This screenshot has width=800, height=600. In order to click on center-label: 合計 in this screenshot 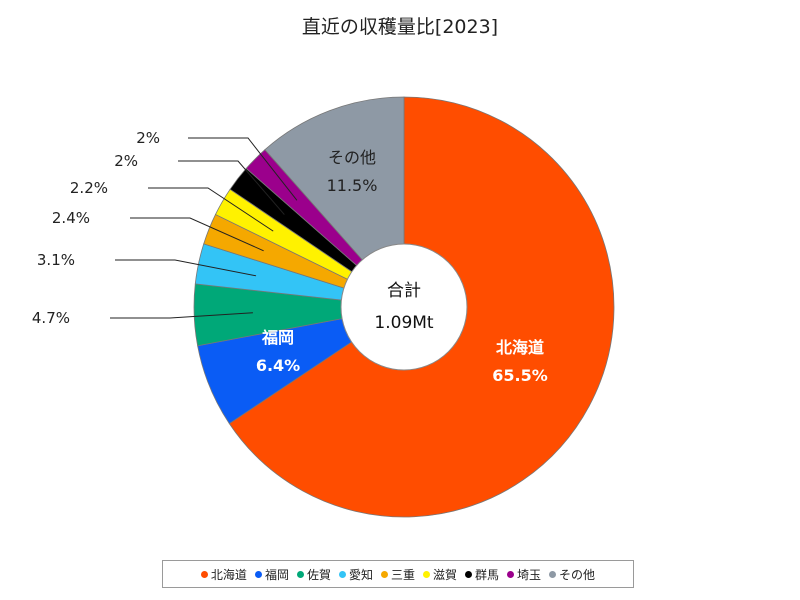, I will do `click(404, 291)`.